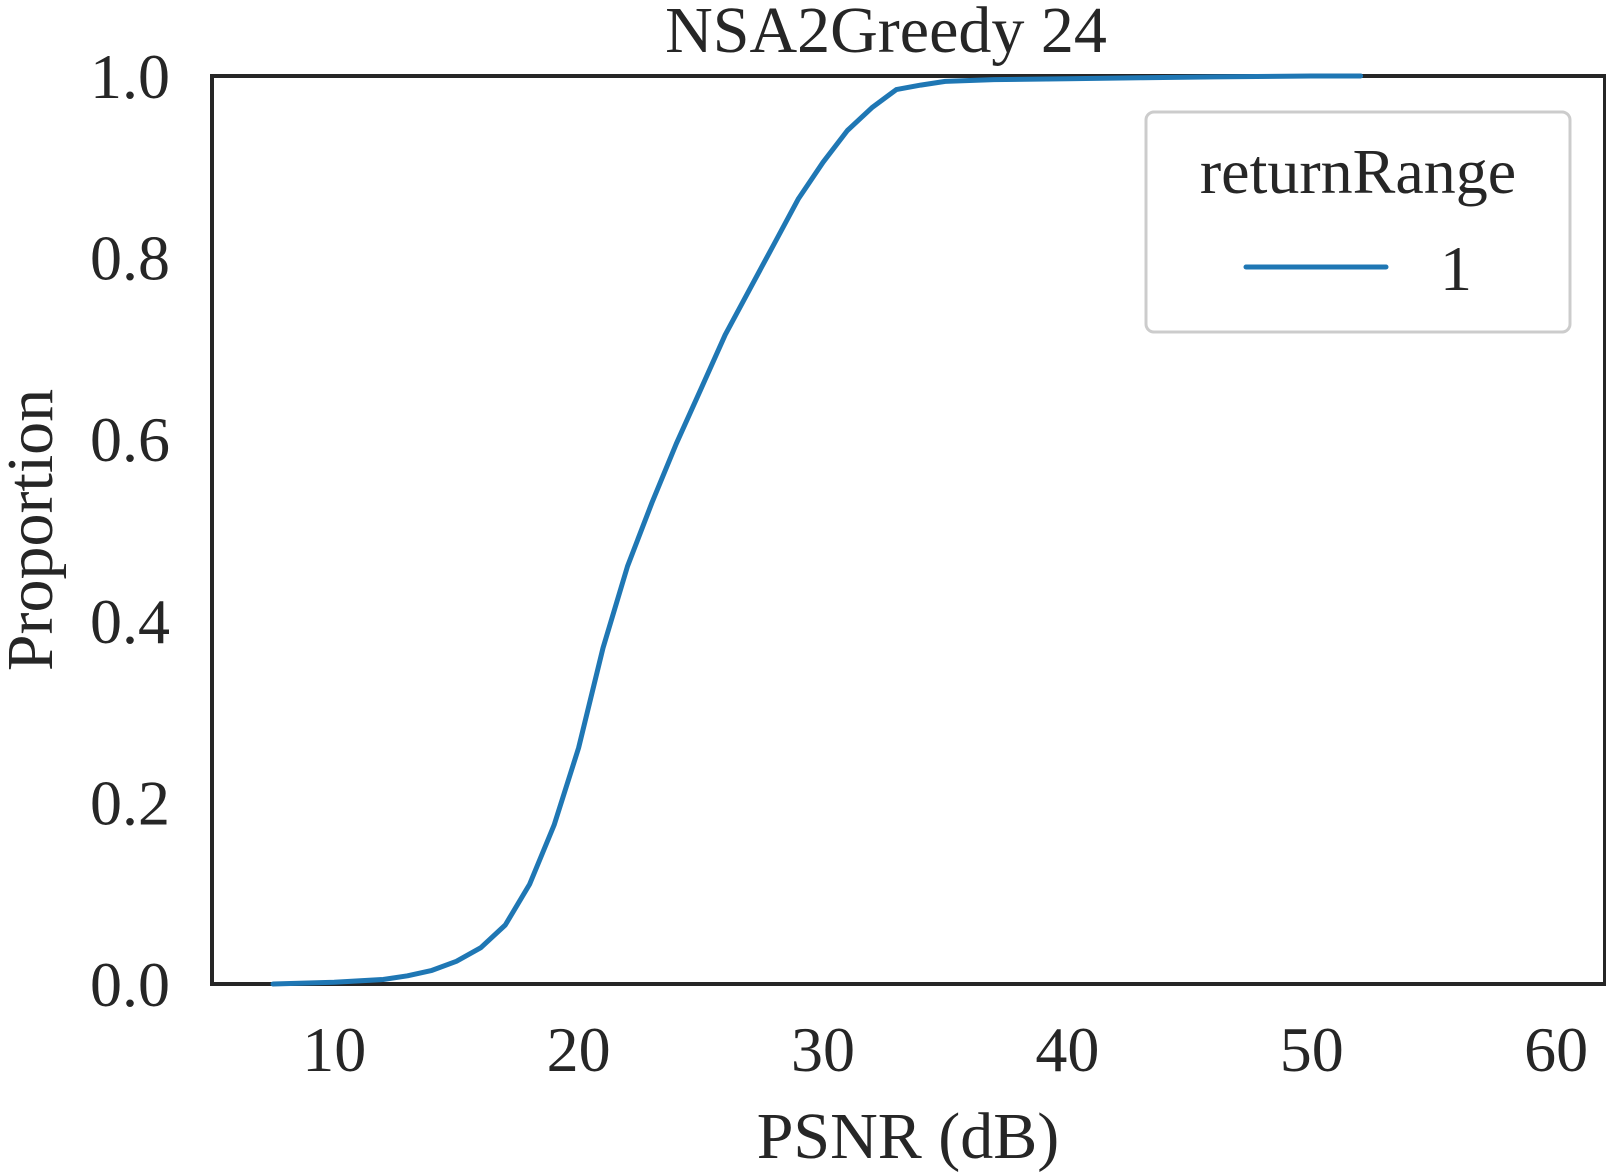 Image resolution: width=1606 pixels, height=1172 pixels. Describe the element at coordinates (130, 439) in the screenshot. I see `y-tick-label: 0.6` at that location.